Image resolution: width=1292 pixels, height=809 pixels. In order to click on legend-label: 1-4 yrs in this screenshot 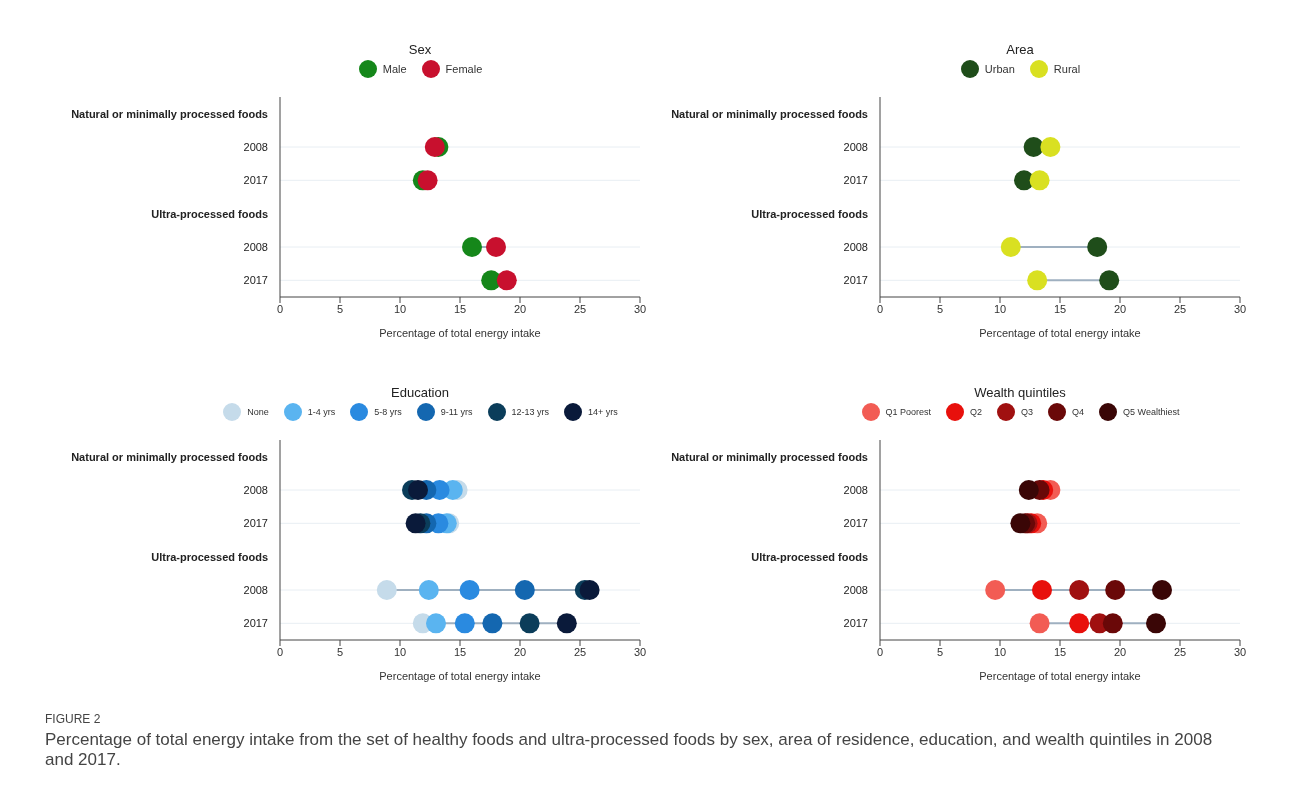, I will do `click(321, 412)`.